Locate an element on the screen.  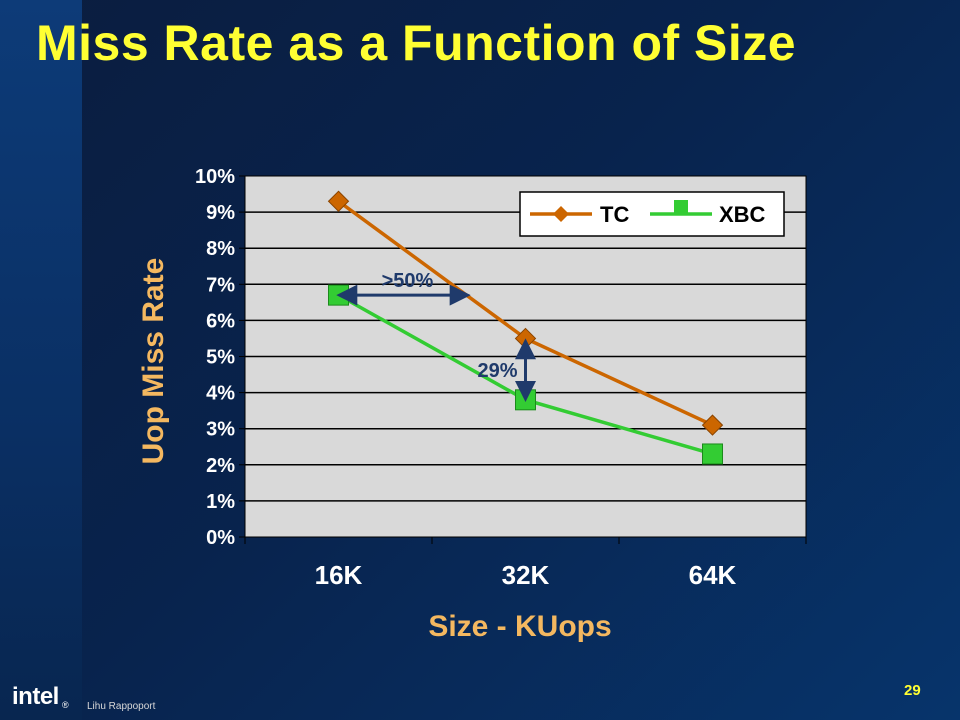
registered-mark: ® is located at coordinates (65, 705).